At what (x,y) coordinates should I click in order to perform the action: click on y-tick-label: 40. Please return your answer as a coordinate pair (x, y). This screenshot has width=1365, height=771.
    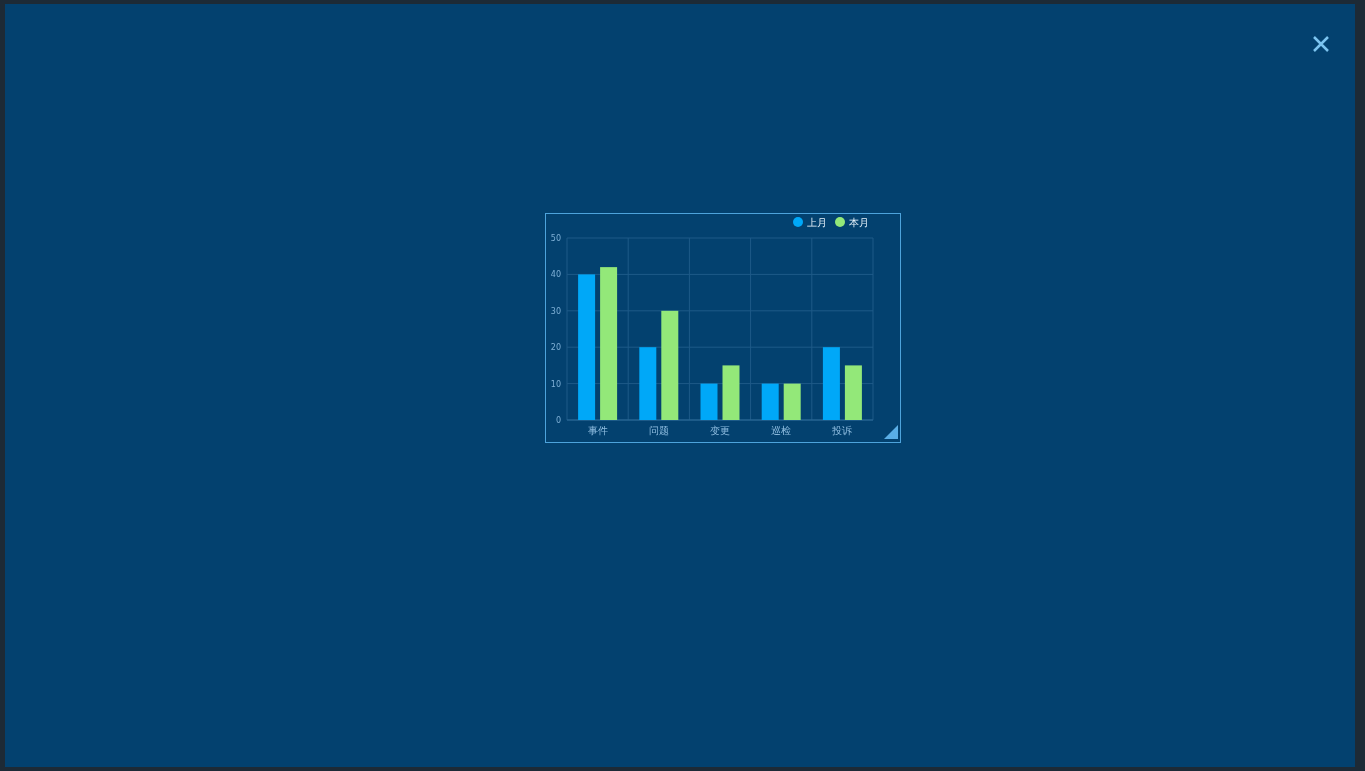
    Looking at the image, I should click on (555, 275).